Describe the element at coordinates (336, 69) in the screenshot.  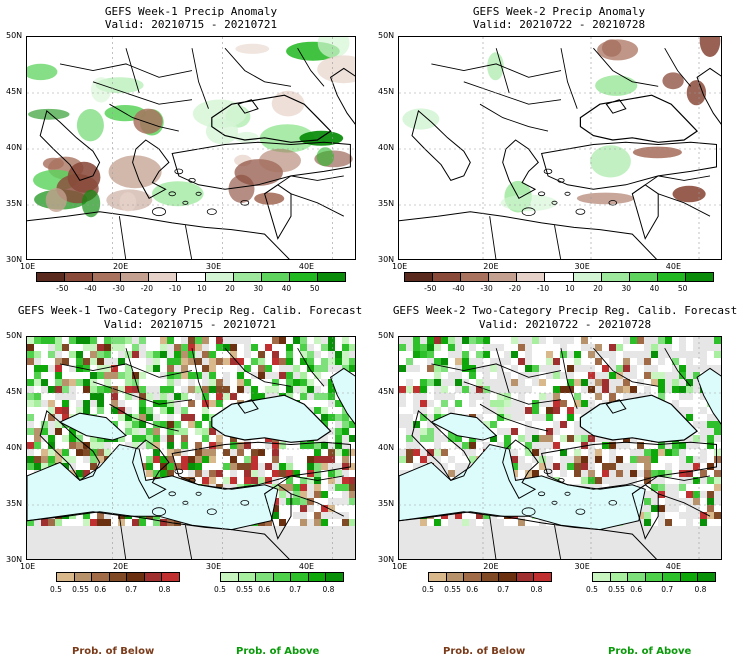
I see `anomaly-blob` at that location.